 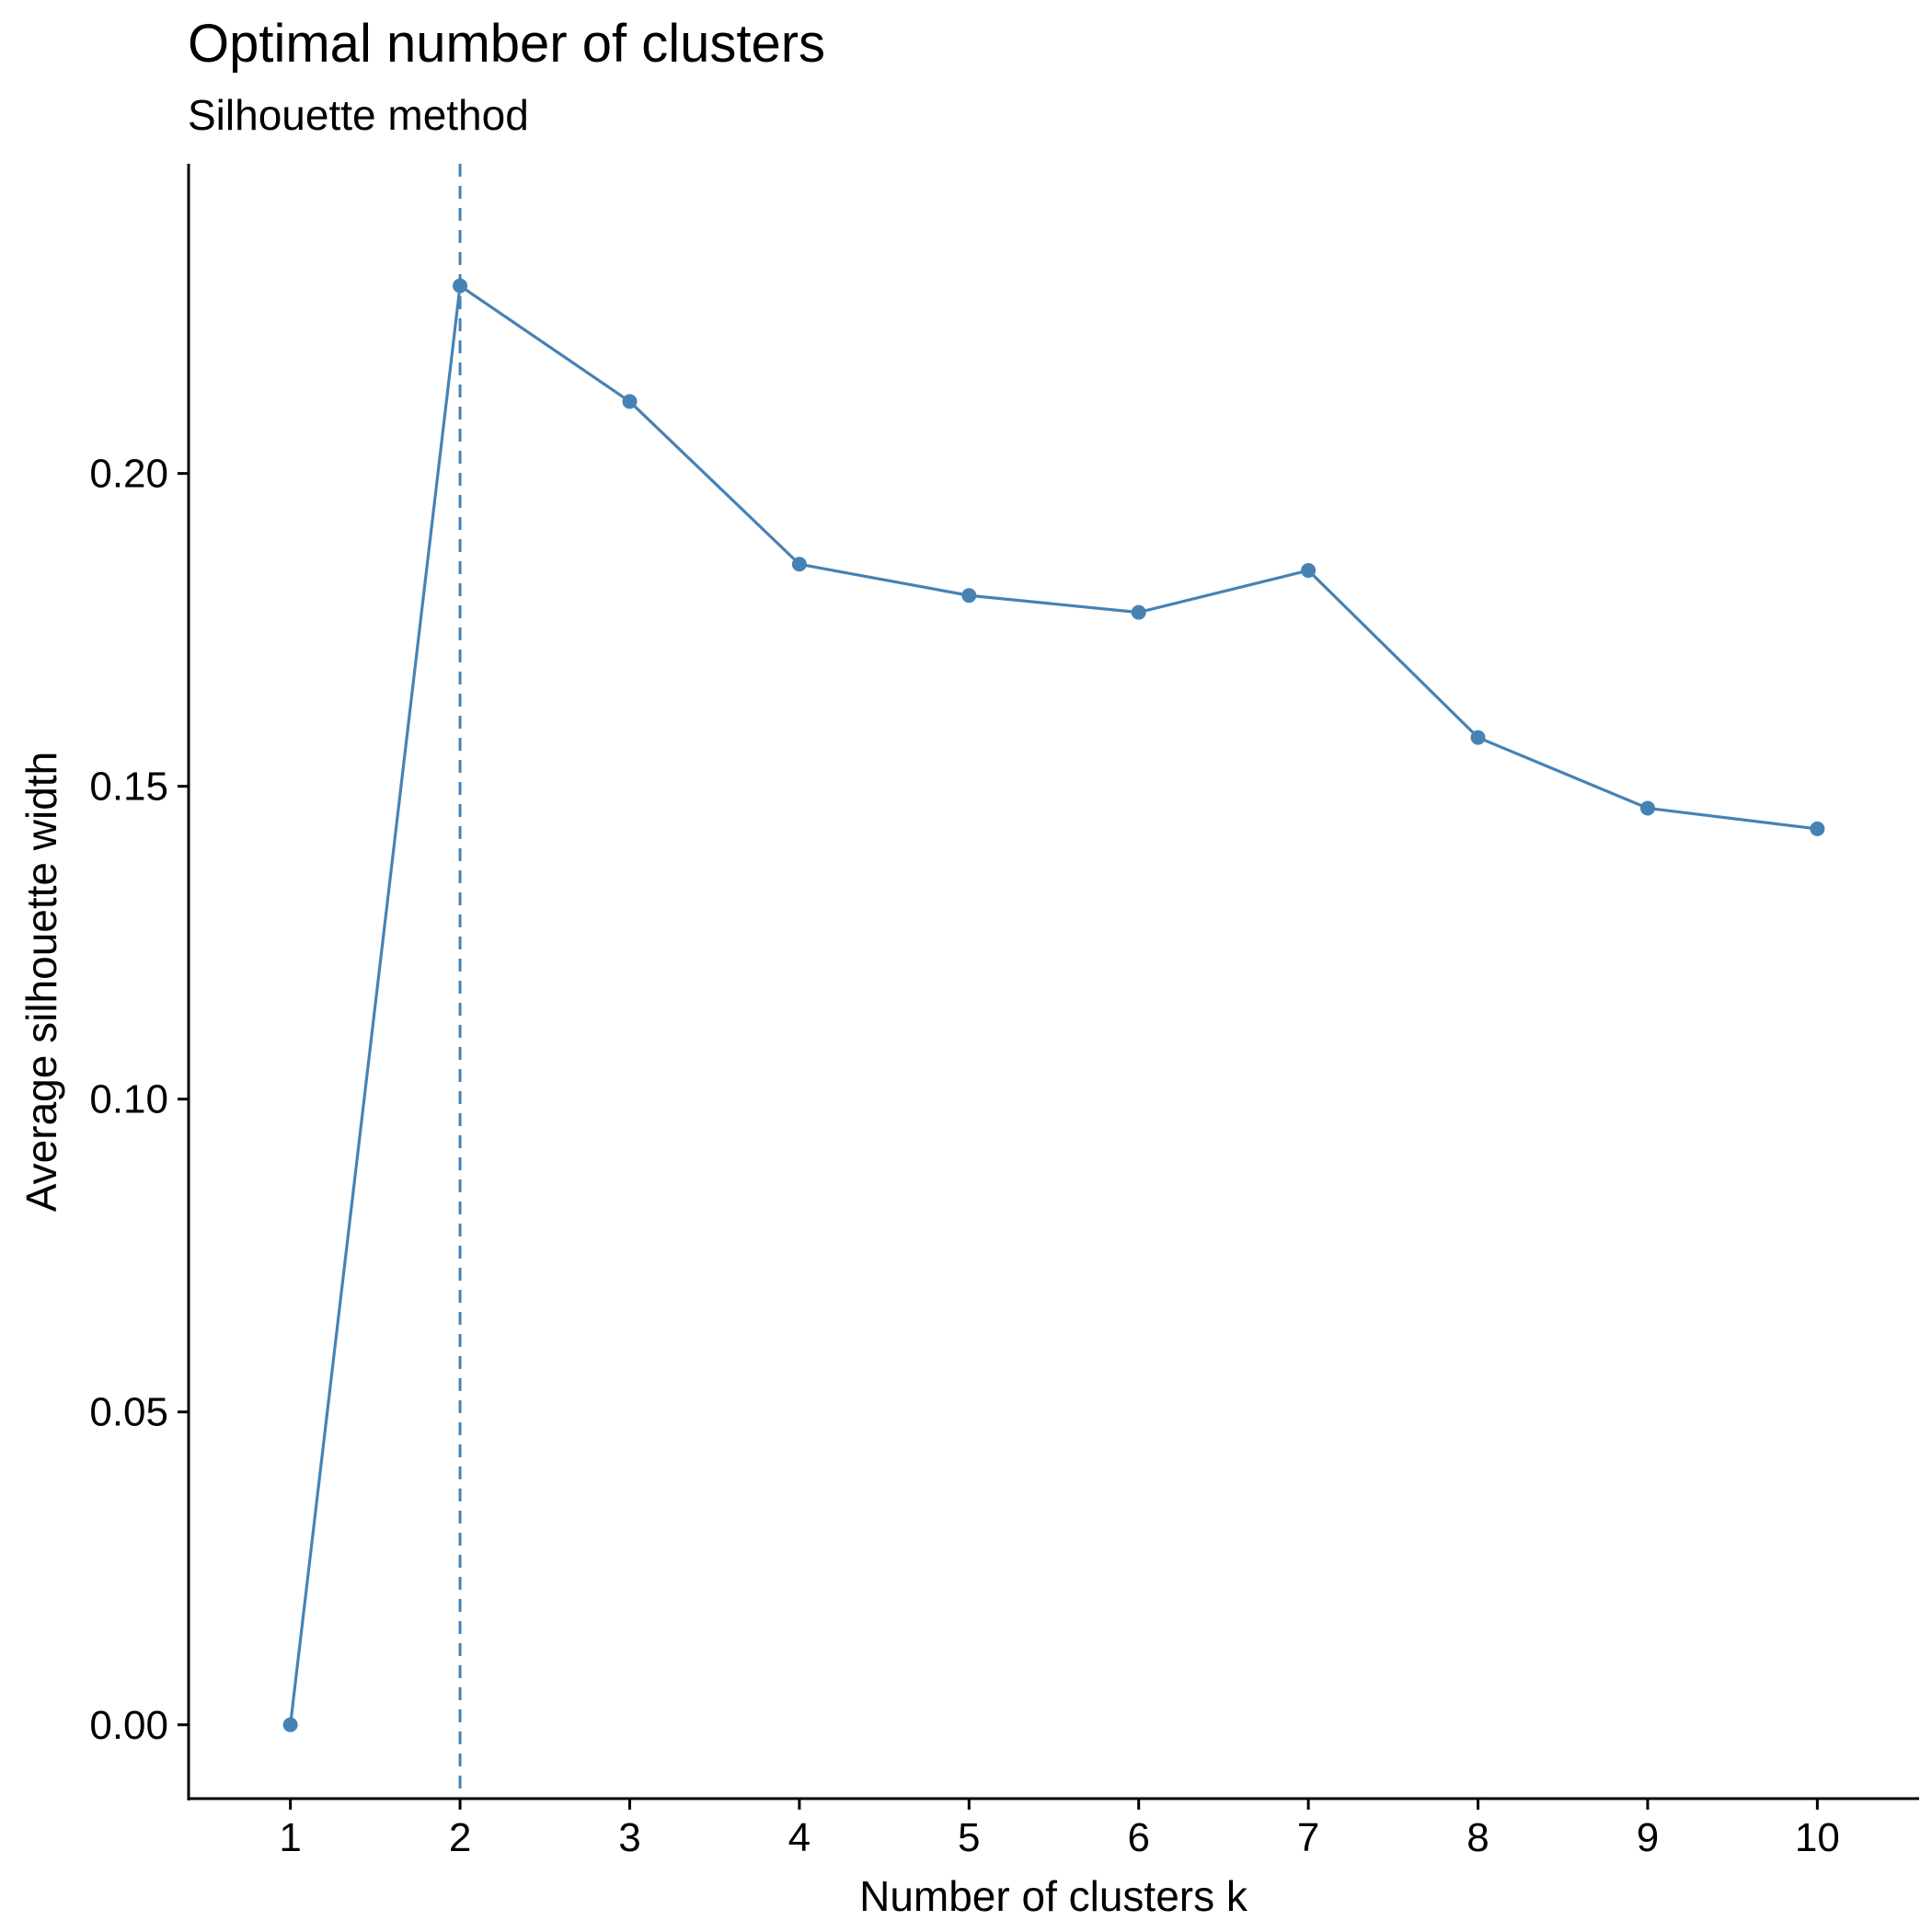 What do you see at coordinates (799, 1837) in the screenshot?
I see `x-tick-label: 4` at bounding box center [799, 1837].